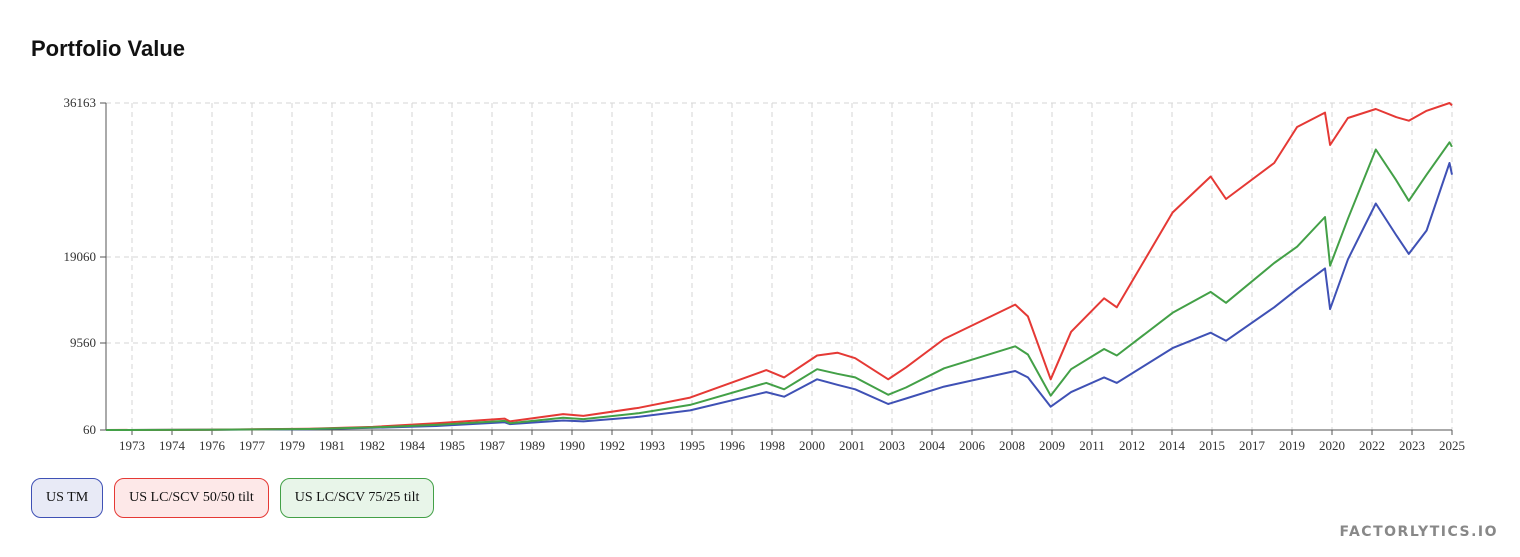 The width and height of the screenshot is (1520, 557). I want to click on y-tick-label: 19060, so click(80, 256).